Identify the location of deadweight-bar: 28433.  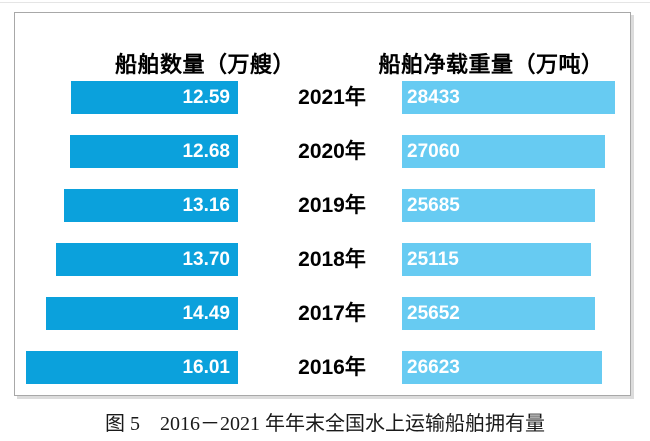
(508, 97).